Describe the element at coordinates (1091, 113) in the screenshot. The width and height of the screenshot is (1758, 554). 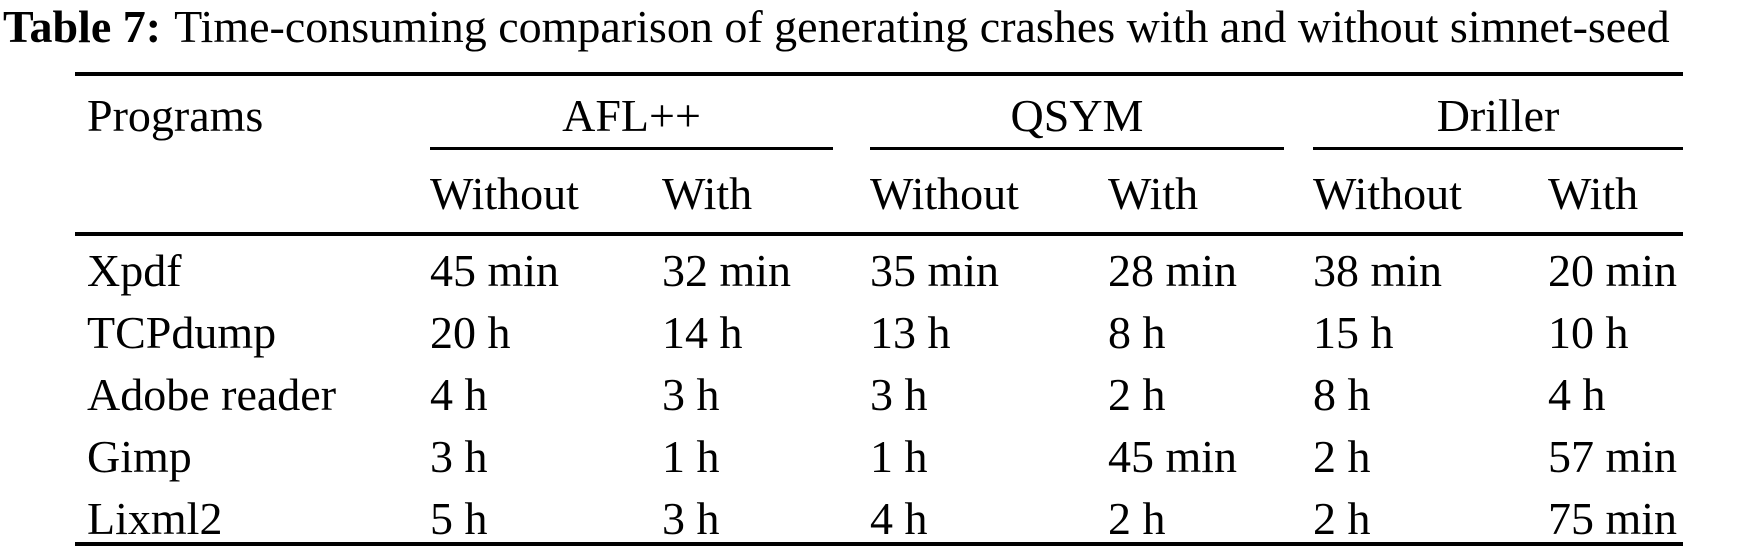
I see `group-header-qsym: QSYM` at that location.